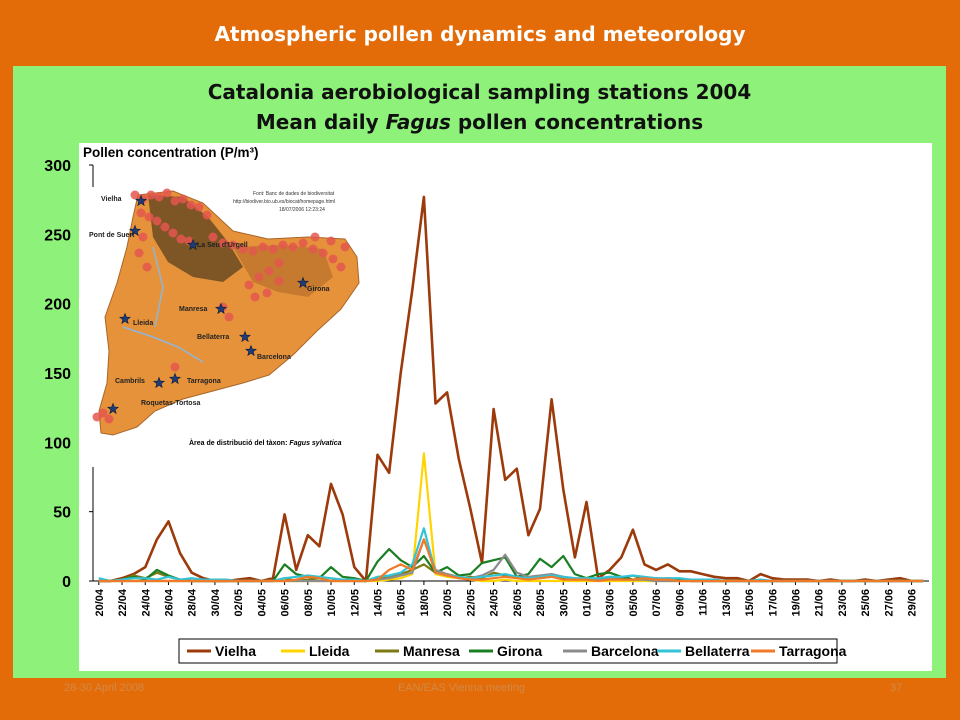 This screenshot has height=720, width=960. Describe the element at coordinates (866, 603) in the screenshot. I see `x-tick-label: 25/06` at that location.